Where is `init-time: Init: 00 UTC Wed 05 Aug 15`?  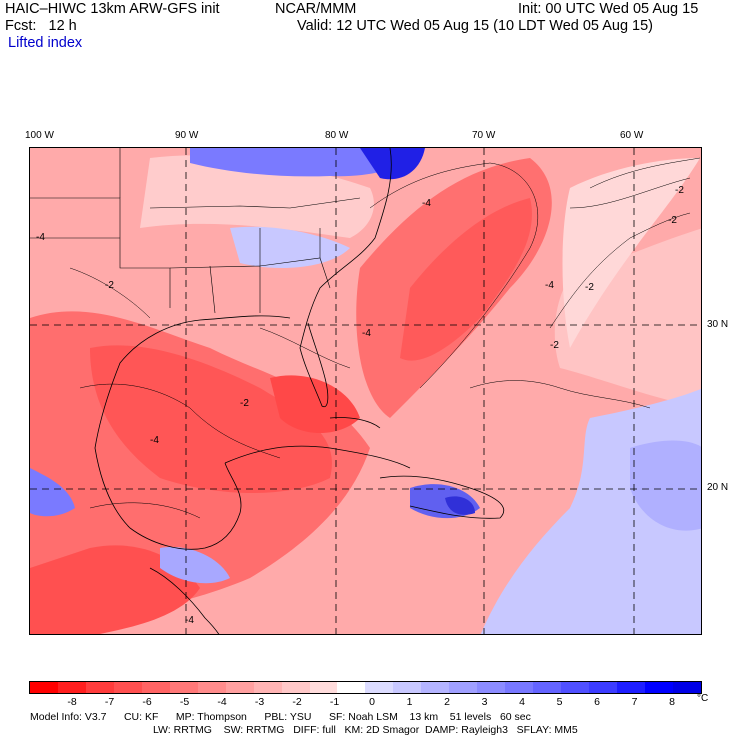 init-time: Init: 00 UTC Wed 05 Aug 15 is located at coordinates (608, 9).